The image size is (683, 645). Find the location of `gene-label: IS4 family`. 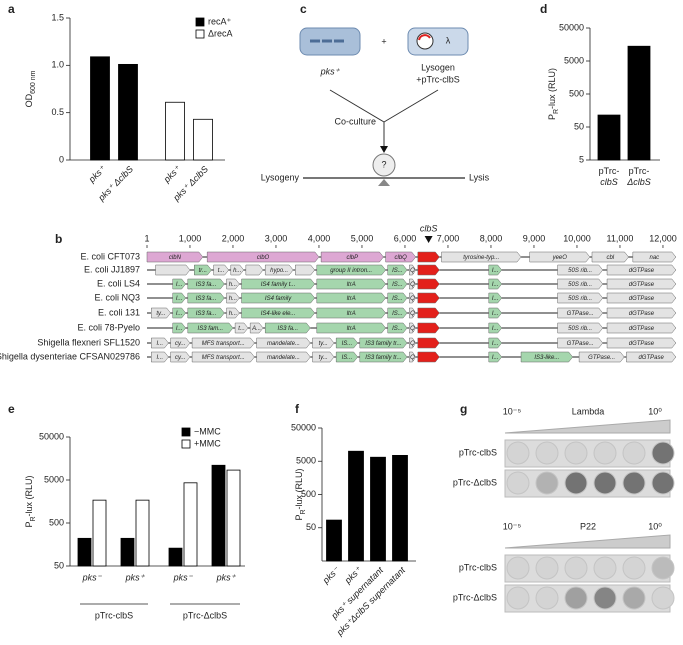

gene-label: IS4 family is located at coordinates (278, 299).